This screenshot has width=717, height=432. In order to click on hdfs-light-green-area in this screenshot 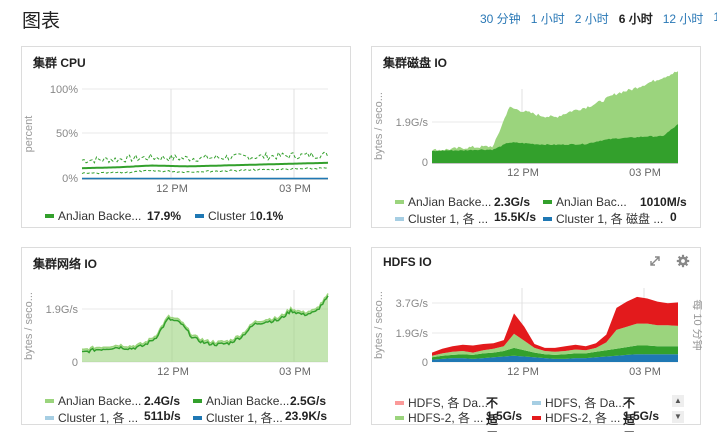, I will do `click(555, 340)`.